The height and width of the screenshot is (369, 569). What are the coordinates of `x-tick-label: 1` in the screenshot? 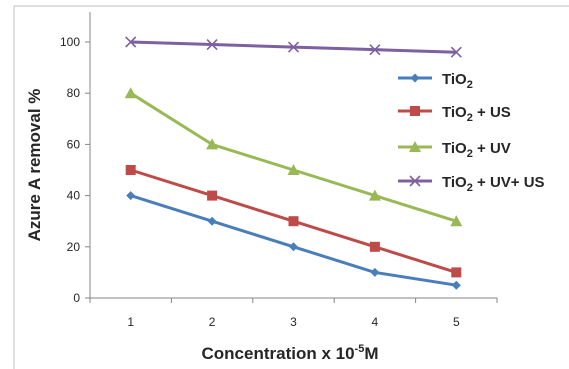 It's located at (130, 322).